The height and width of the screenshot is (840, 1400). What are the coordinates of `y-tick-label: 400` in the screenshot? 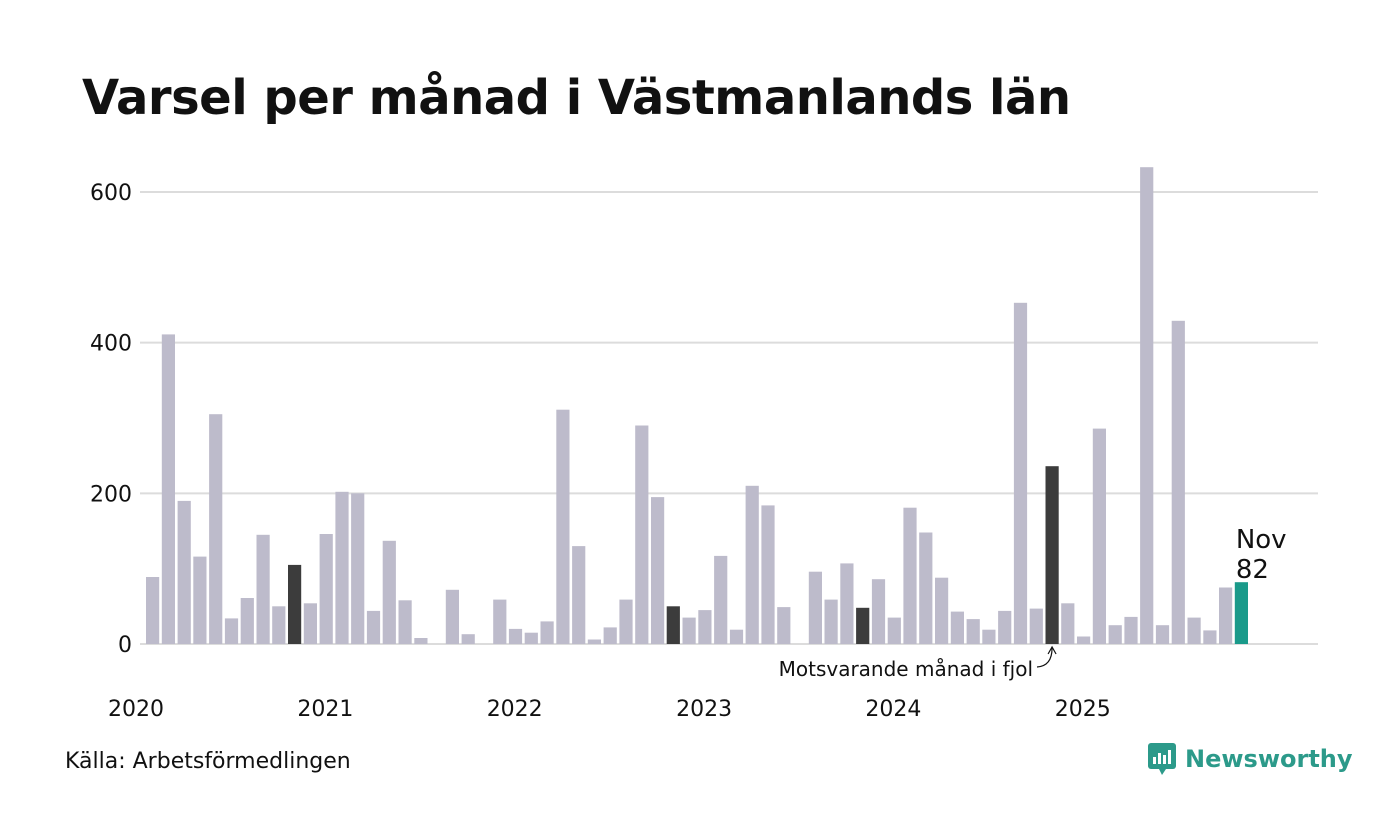 It's located at (111, 344).